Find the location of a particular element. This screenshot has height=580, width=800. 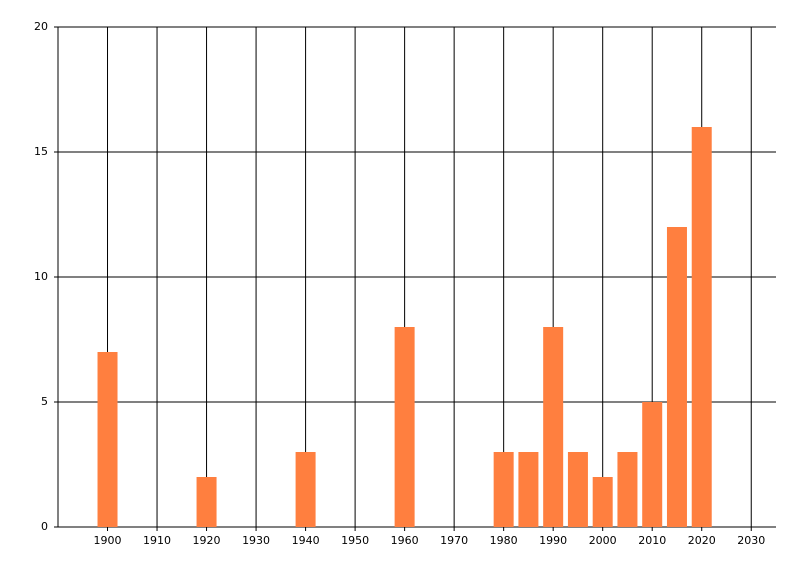

y-tick-label: 10 is located at coordinates (41, 276).